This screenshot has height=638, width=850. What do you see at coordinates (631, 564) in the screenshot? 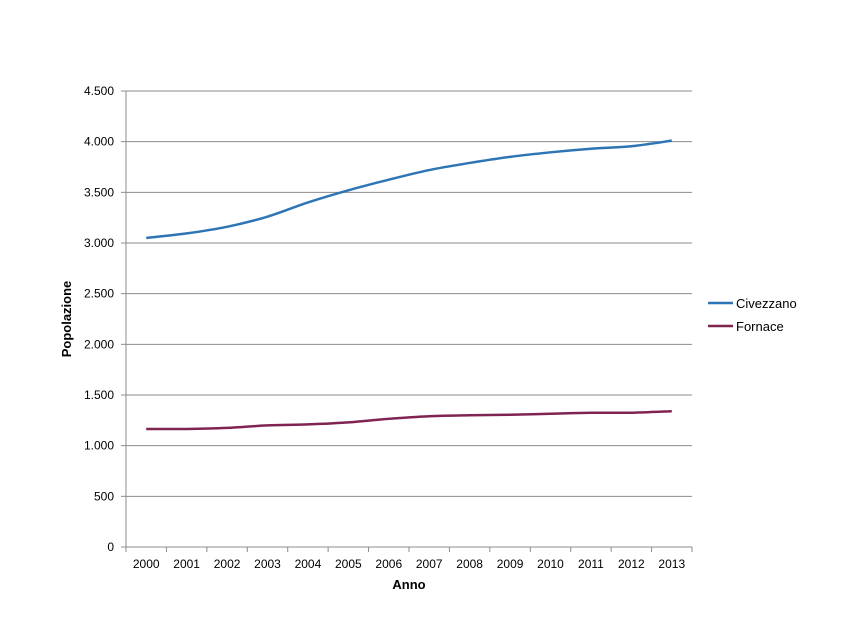
I see `x-tick-label: 2012` at bounding box center [631, 564].